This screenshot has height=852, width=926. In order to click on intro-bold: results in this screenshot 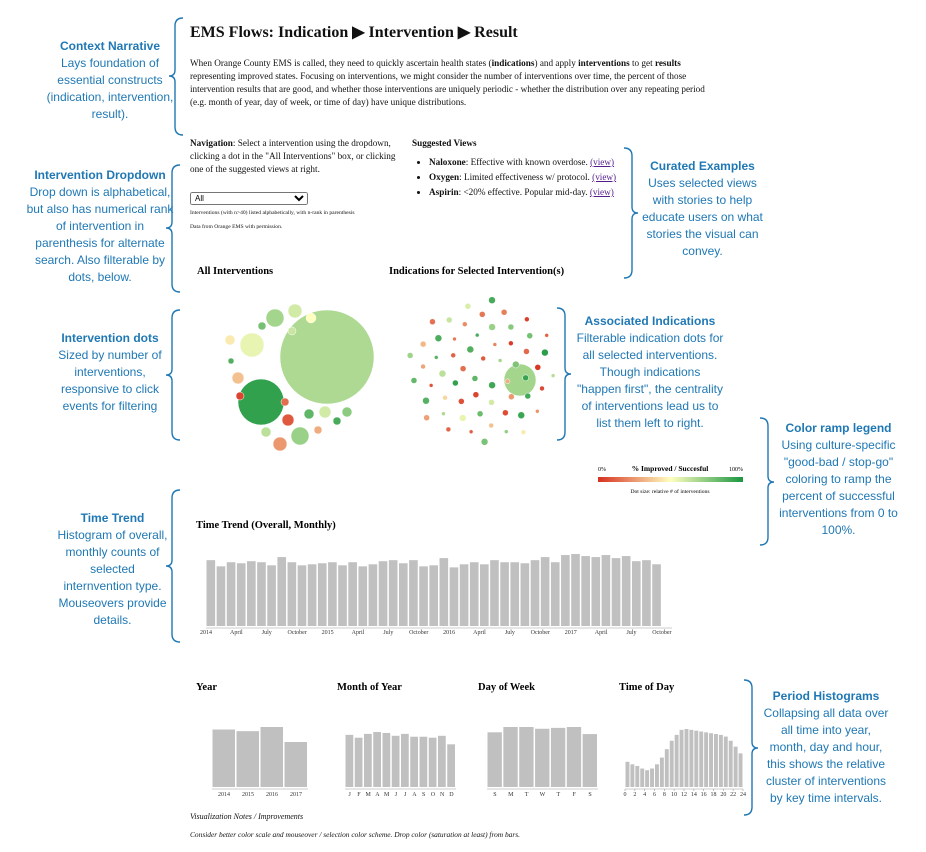, I will do `click(667, 63)`.